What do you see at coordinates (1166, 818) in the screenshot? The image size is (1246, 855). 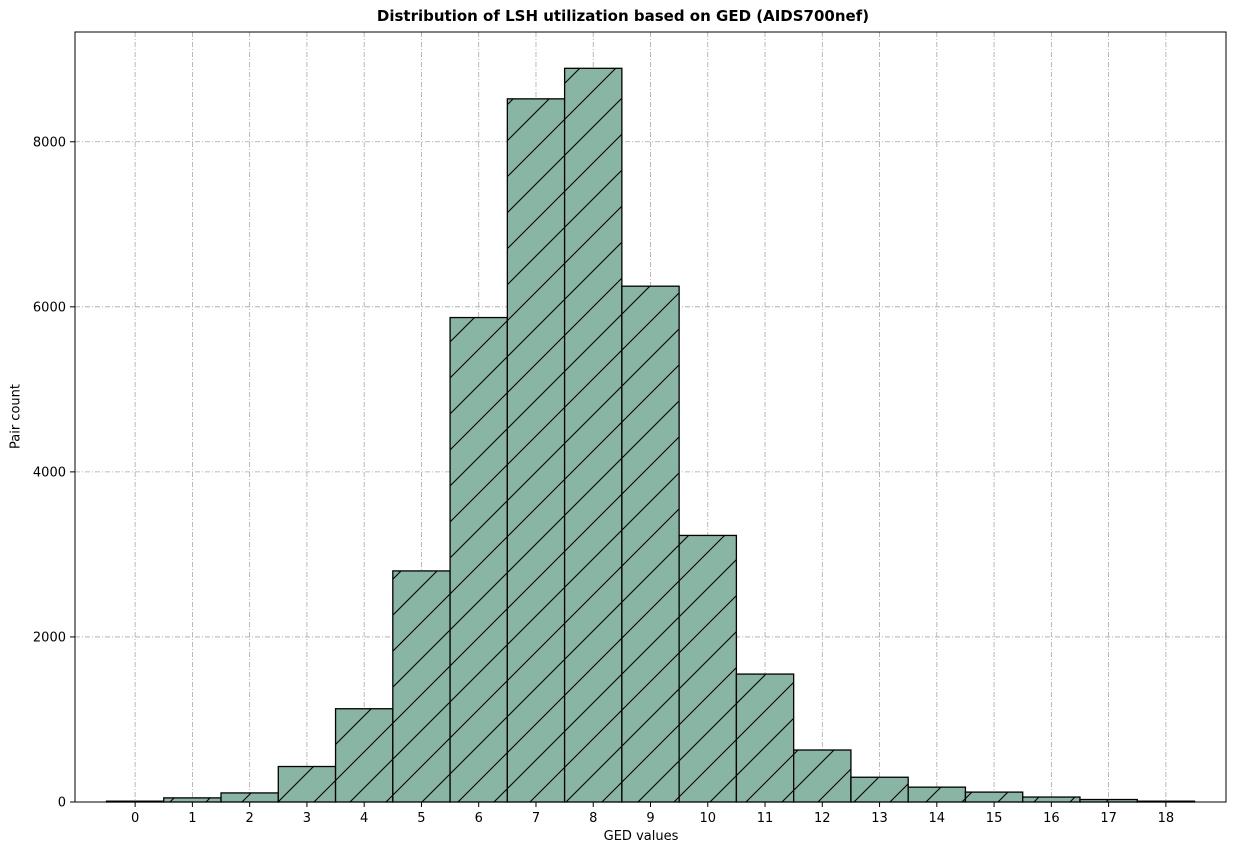 I see `x-tick-label: 18` at bounding box center [1166, 818].